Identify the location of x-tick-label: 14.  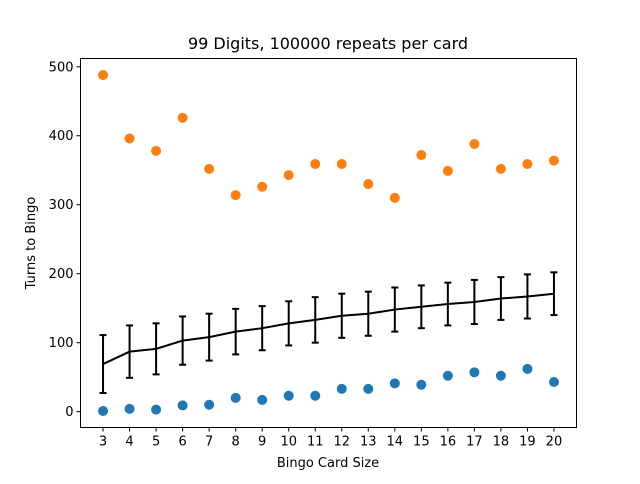
(395, 442).